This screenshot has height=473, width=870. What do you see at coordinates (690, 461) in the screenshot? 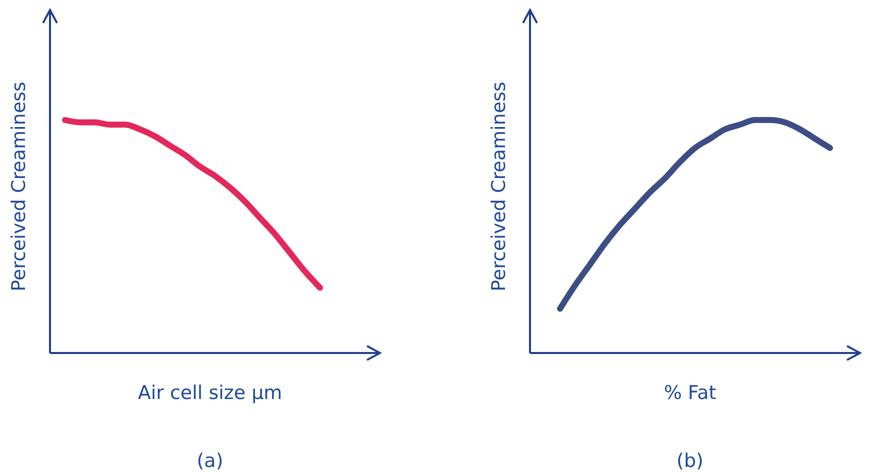
I see `text: (b)` at bounding box center [690, 461].